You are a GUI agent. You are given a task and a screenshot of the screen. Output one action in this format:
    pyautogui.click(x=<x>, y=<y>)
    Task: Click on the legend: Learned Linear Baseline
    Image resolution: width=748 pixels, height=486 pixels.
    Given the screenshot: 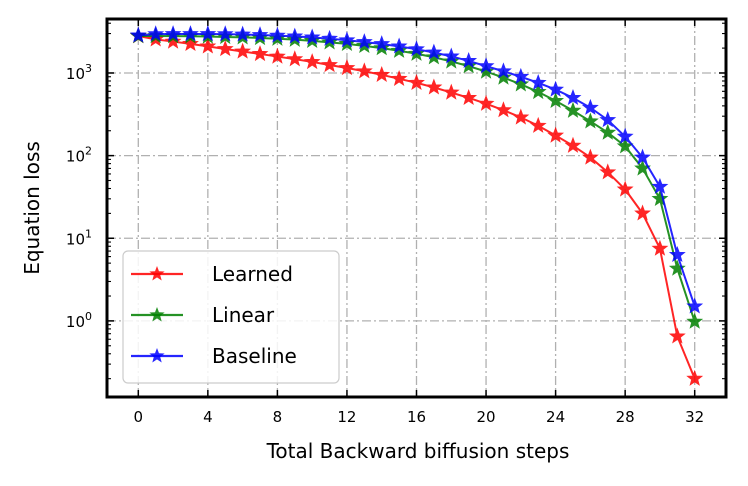 What is the action you would take?
    pyautogui.click(x=231, y=317)
    